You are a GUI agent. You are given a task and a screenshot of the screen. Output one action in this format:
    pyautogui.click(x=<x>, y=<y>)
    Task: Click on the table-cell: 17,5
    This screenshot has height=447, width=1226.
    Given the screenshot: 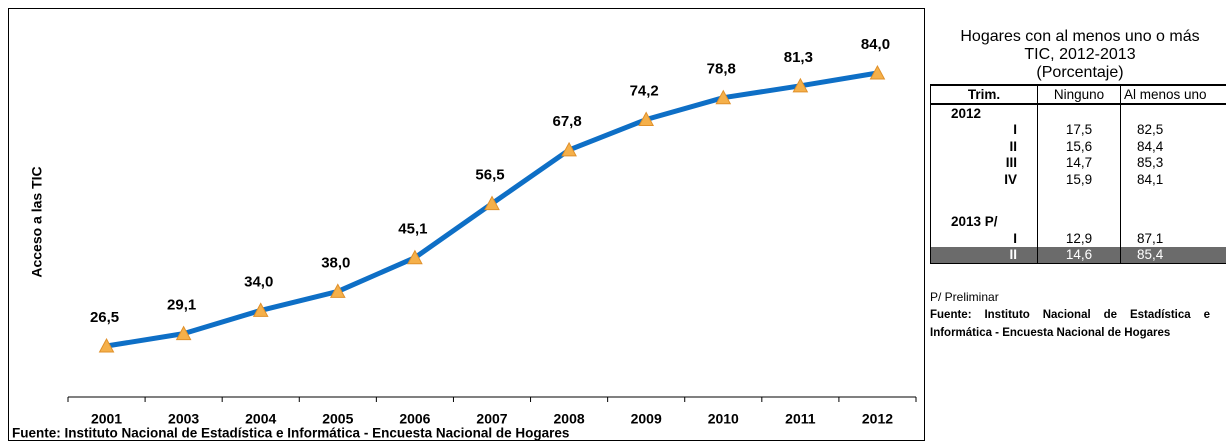 What is the action you would take?
    pyautogui.click(x=1079, y=129)
    